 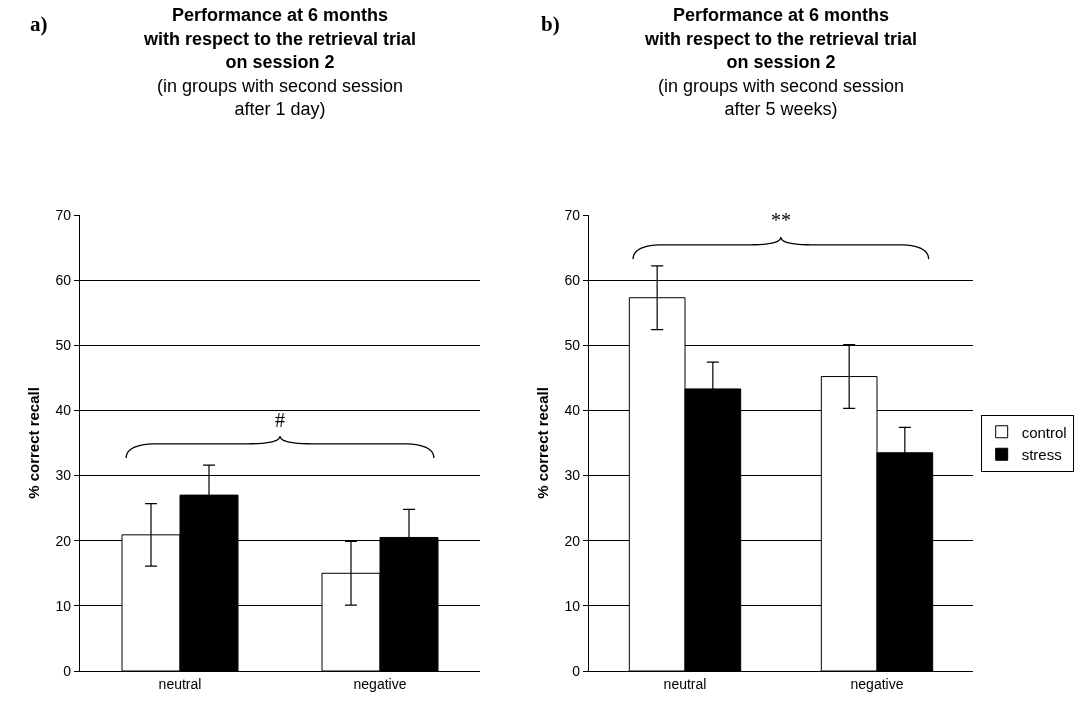 What do you see at coordinates (781, 97) in the screenshot?
I see `chart-subtitle: (in groups with second session after 5 weeks)` at bounding box center [781, 97].